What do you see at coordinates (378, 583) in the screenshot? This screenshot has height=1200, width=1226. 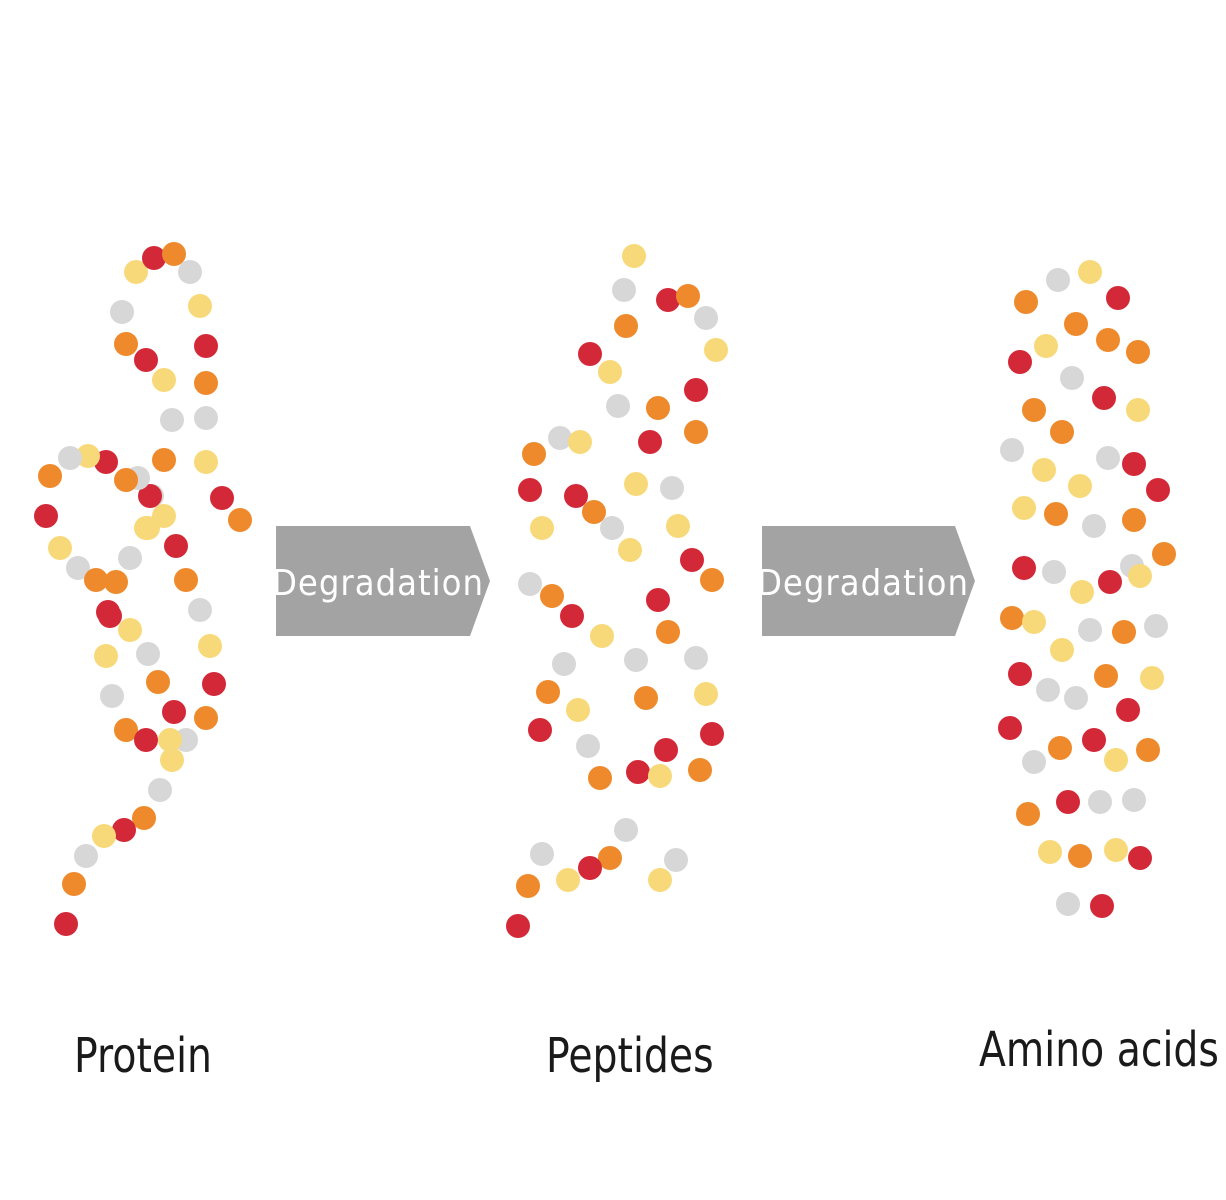 I see `arrow-label-1: Degradation` at bounding box center [378, 583].